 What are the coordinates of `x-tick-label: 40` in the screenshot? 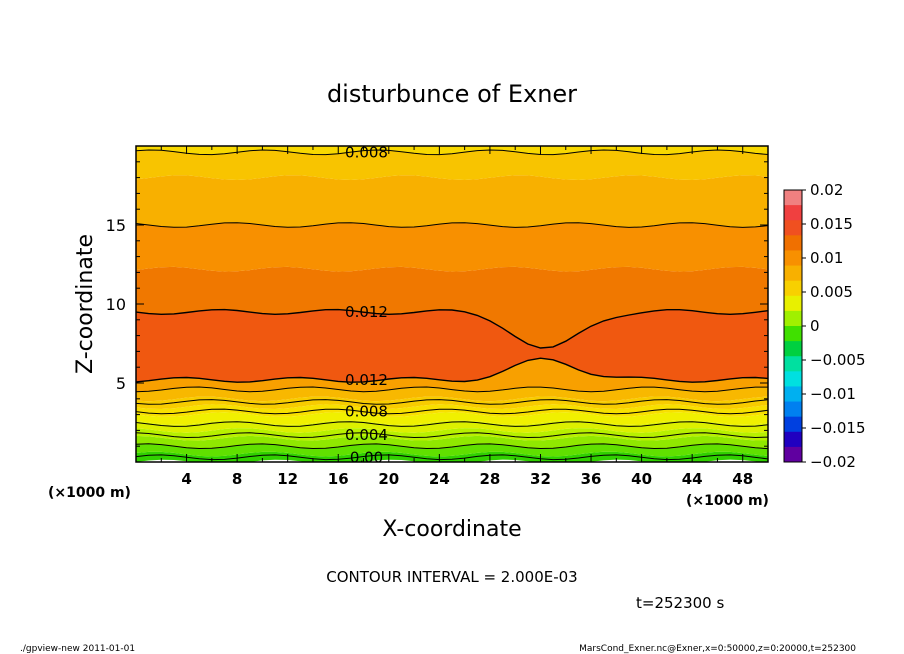 It's located at (641, 479).